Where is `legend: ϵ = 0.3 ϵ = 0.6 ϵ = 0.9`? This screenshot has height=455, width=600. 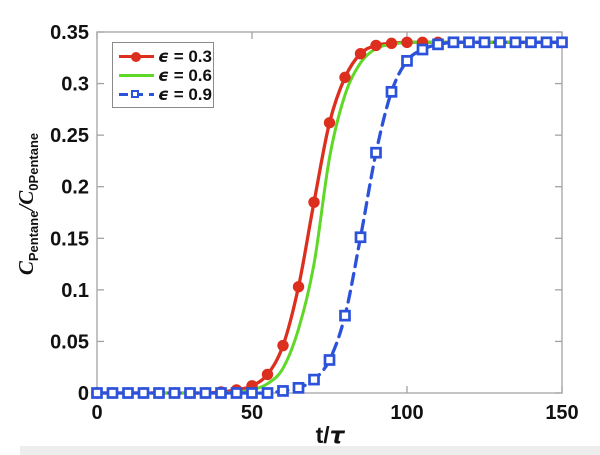 legend: ϵ = 0.3 ϵ = 0.6 ϵ = 0.9 is located at coordinates (163, 75).